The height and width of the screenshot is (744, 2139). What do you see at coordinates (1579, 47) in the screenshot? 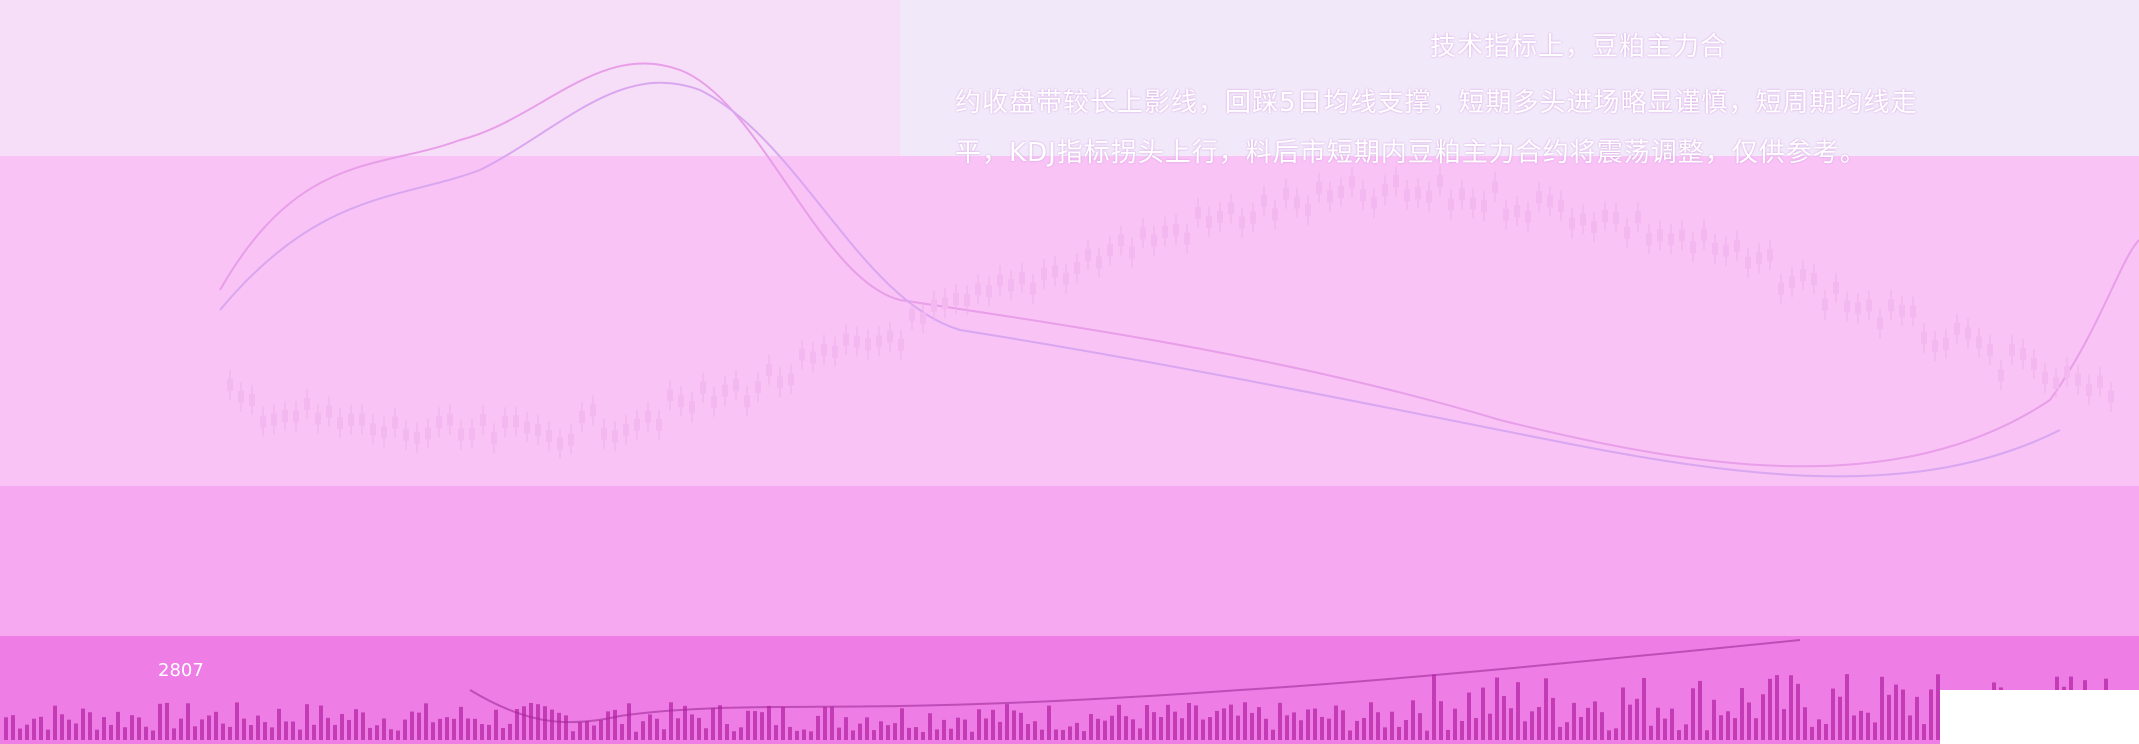
I see `commentary-line: 技术指标上，豆粕主力合` at bounding box center [1579, 47].